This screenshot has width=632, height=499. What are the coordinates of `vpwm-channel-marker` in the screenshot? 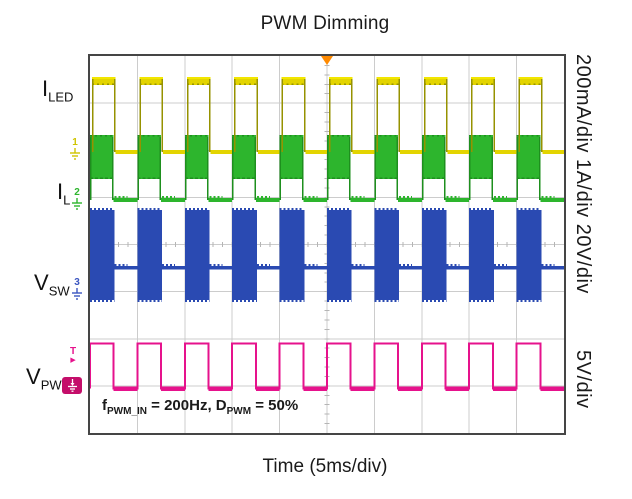 It's located at (72, 385).